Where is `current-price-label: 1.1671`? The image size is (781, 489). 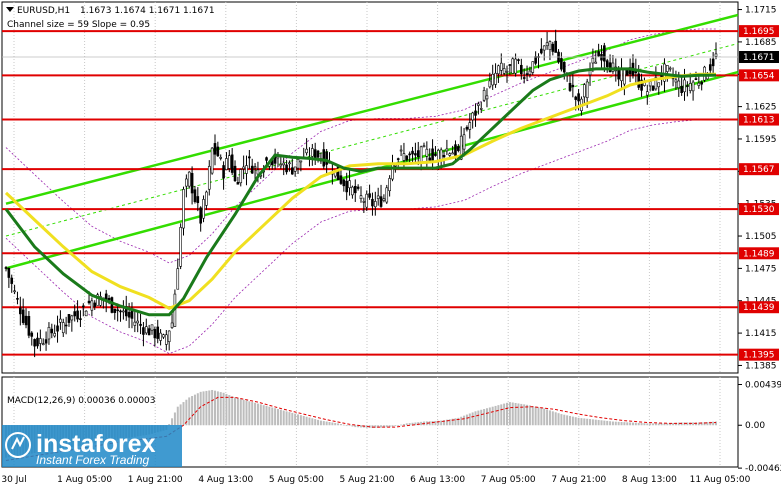 current-price-label: 1.1671 is located at coordinates (759, 58).